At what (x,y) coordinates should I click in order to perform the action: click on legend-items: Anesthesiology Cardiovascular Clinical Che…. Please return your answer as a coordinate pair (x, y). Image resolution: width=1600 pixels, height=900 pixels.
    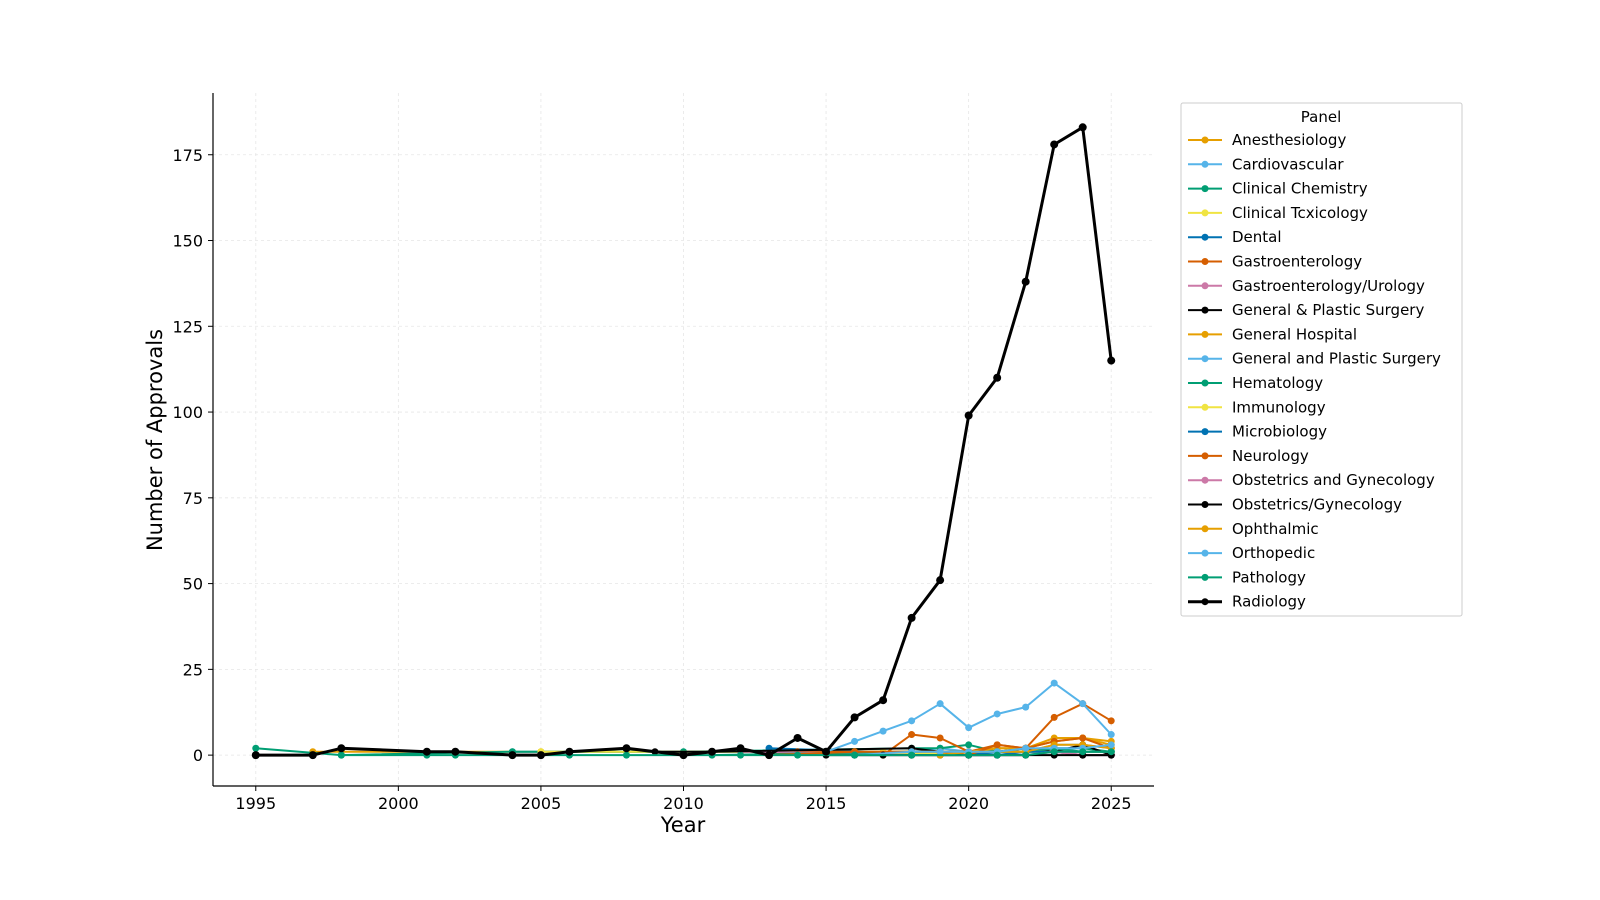
    Looking at the image, I should click on (1314, 371).